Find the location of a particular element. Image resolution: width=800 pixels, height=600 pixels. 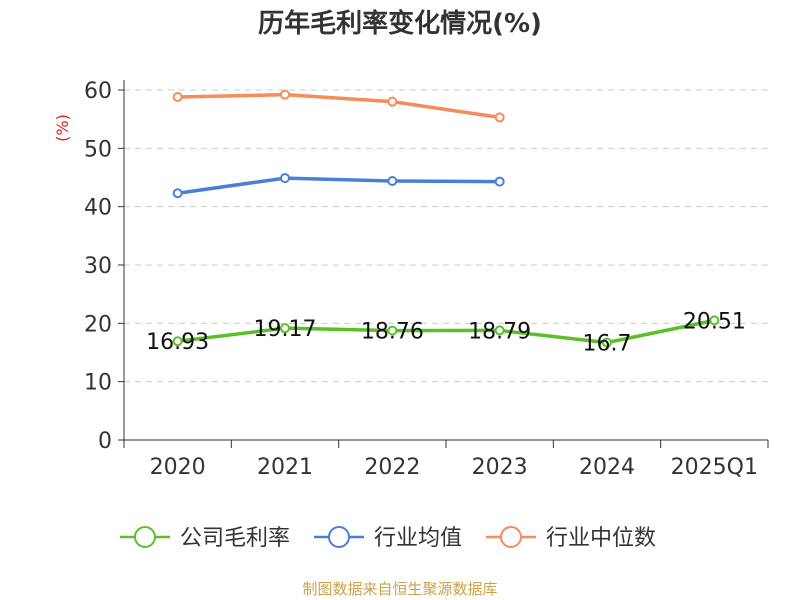

data-label: 19.17 is located at coordinates (285, 329).